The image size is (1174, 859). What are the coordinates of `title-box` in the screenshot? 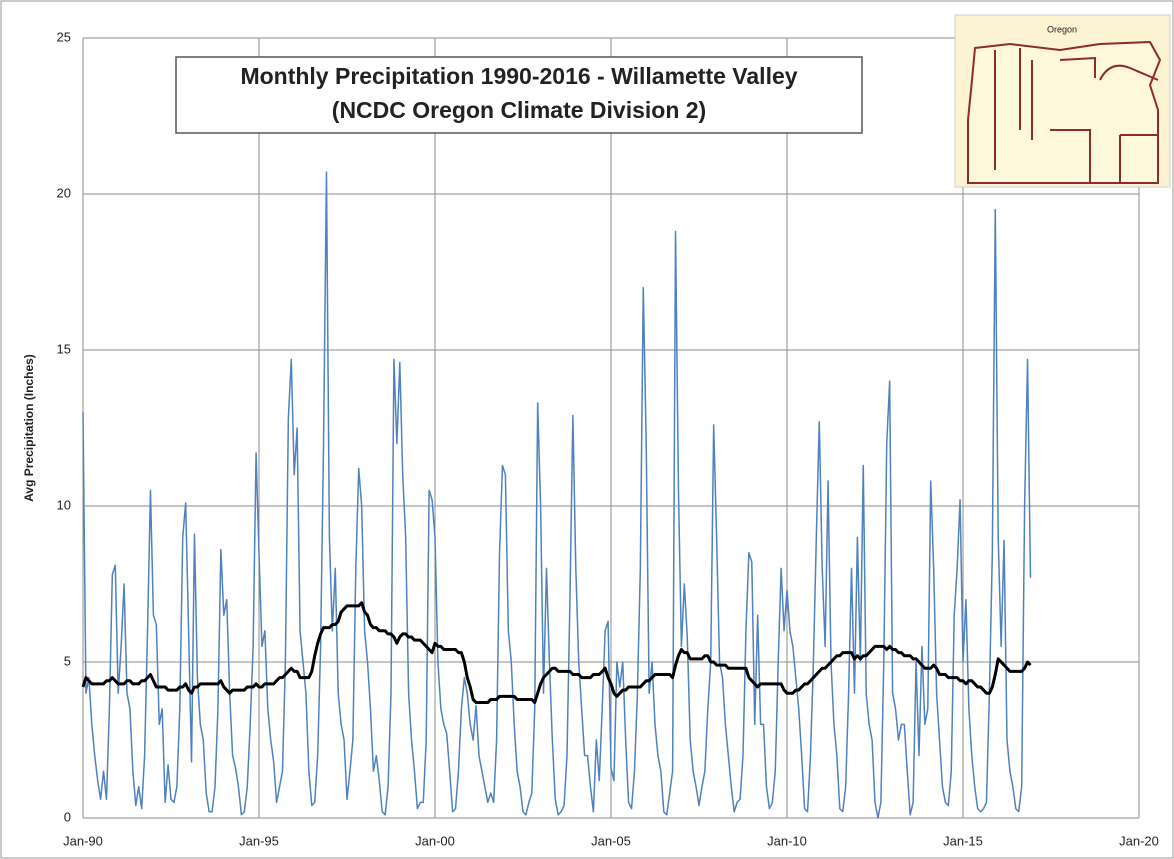 It's located at (519, 95).